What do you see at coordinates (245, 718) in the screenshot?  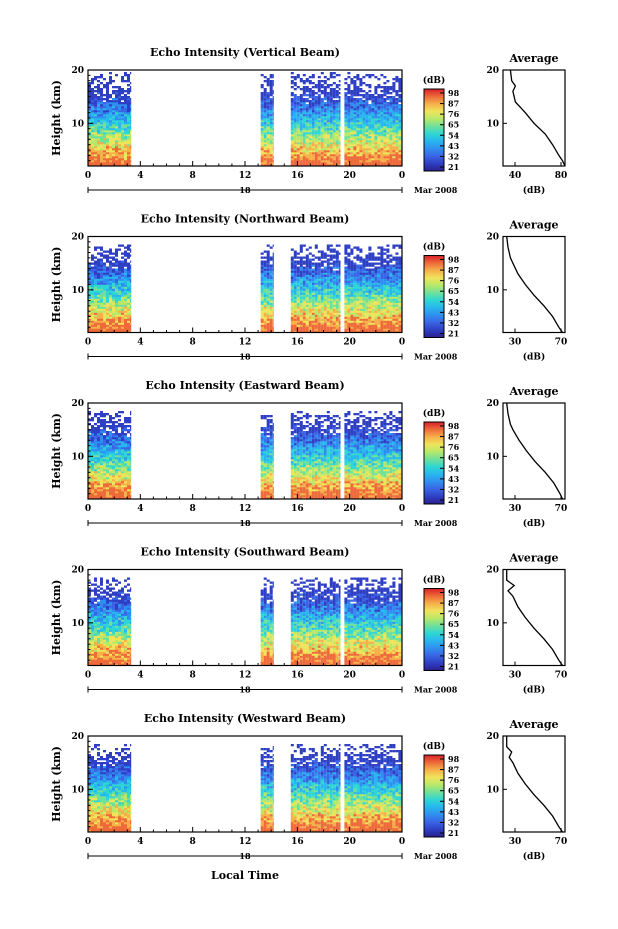 I see `panel-title: Echo Intensity (Westward Beam)` at bounding box center [245, 718].